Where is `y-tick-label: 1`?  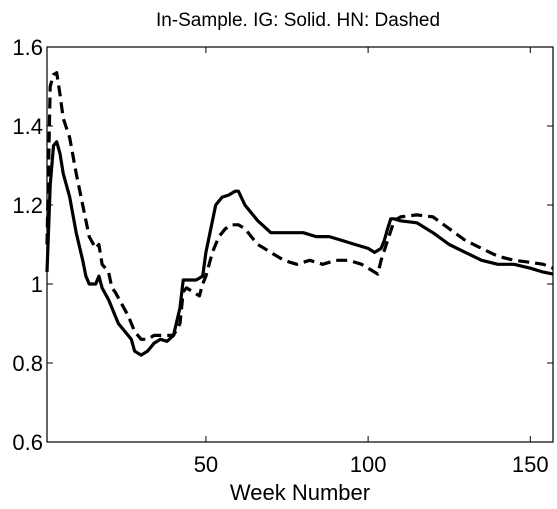 y-tick-label: 1 is located at coordinates (37, 284).